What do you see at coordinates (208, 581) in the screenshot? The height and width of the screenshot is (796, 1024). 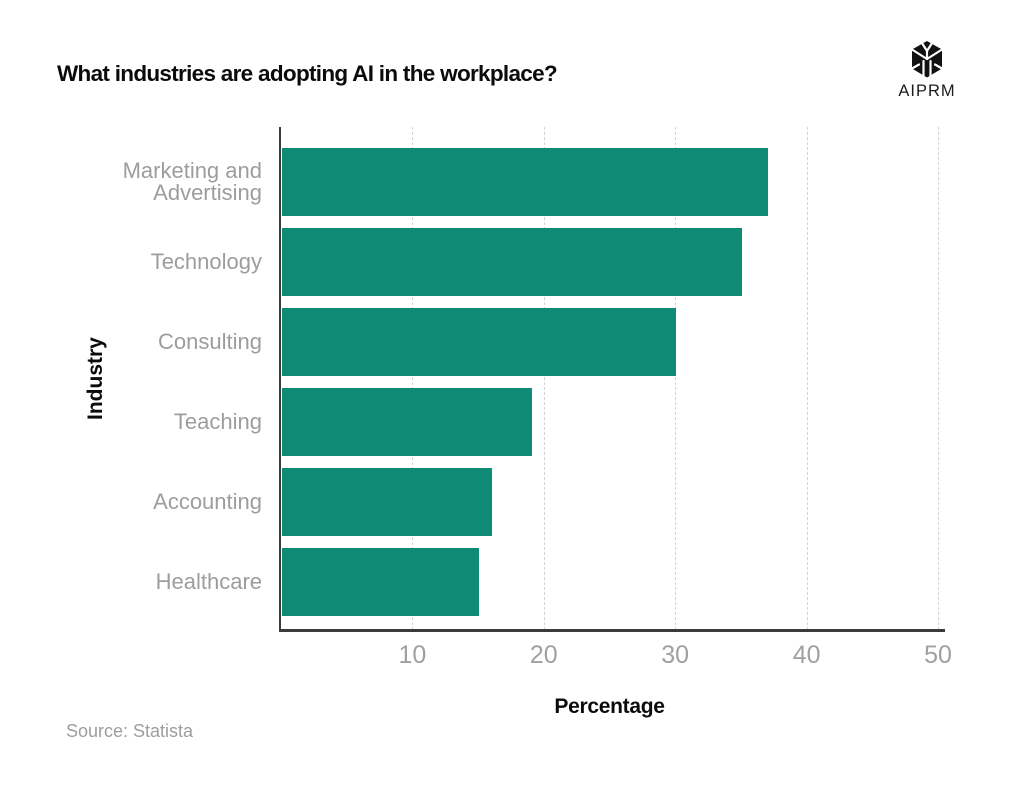 I see `category-label: Healthcare` at bounding box center [208, 581].